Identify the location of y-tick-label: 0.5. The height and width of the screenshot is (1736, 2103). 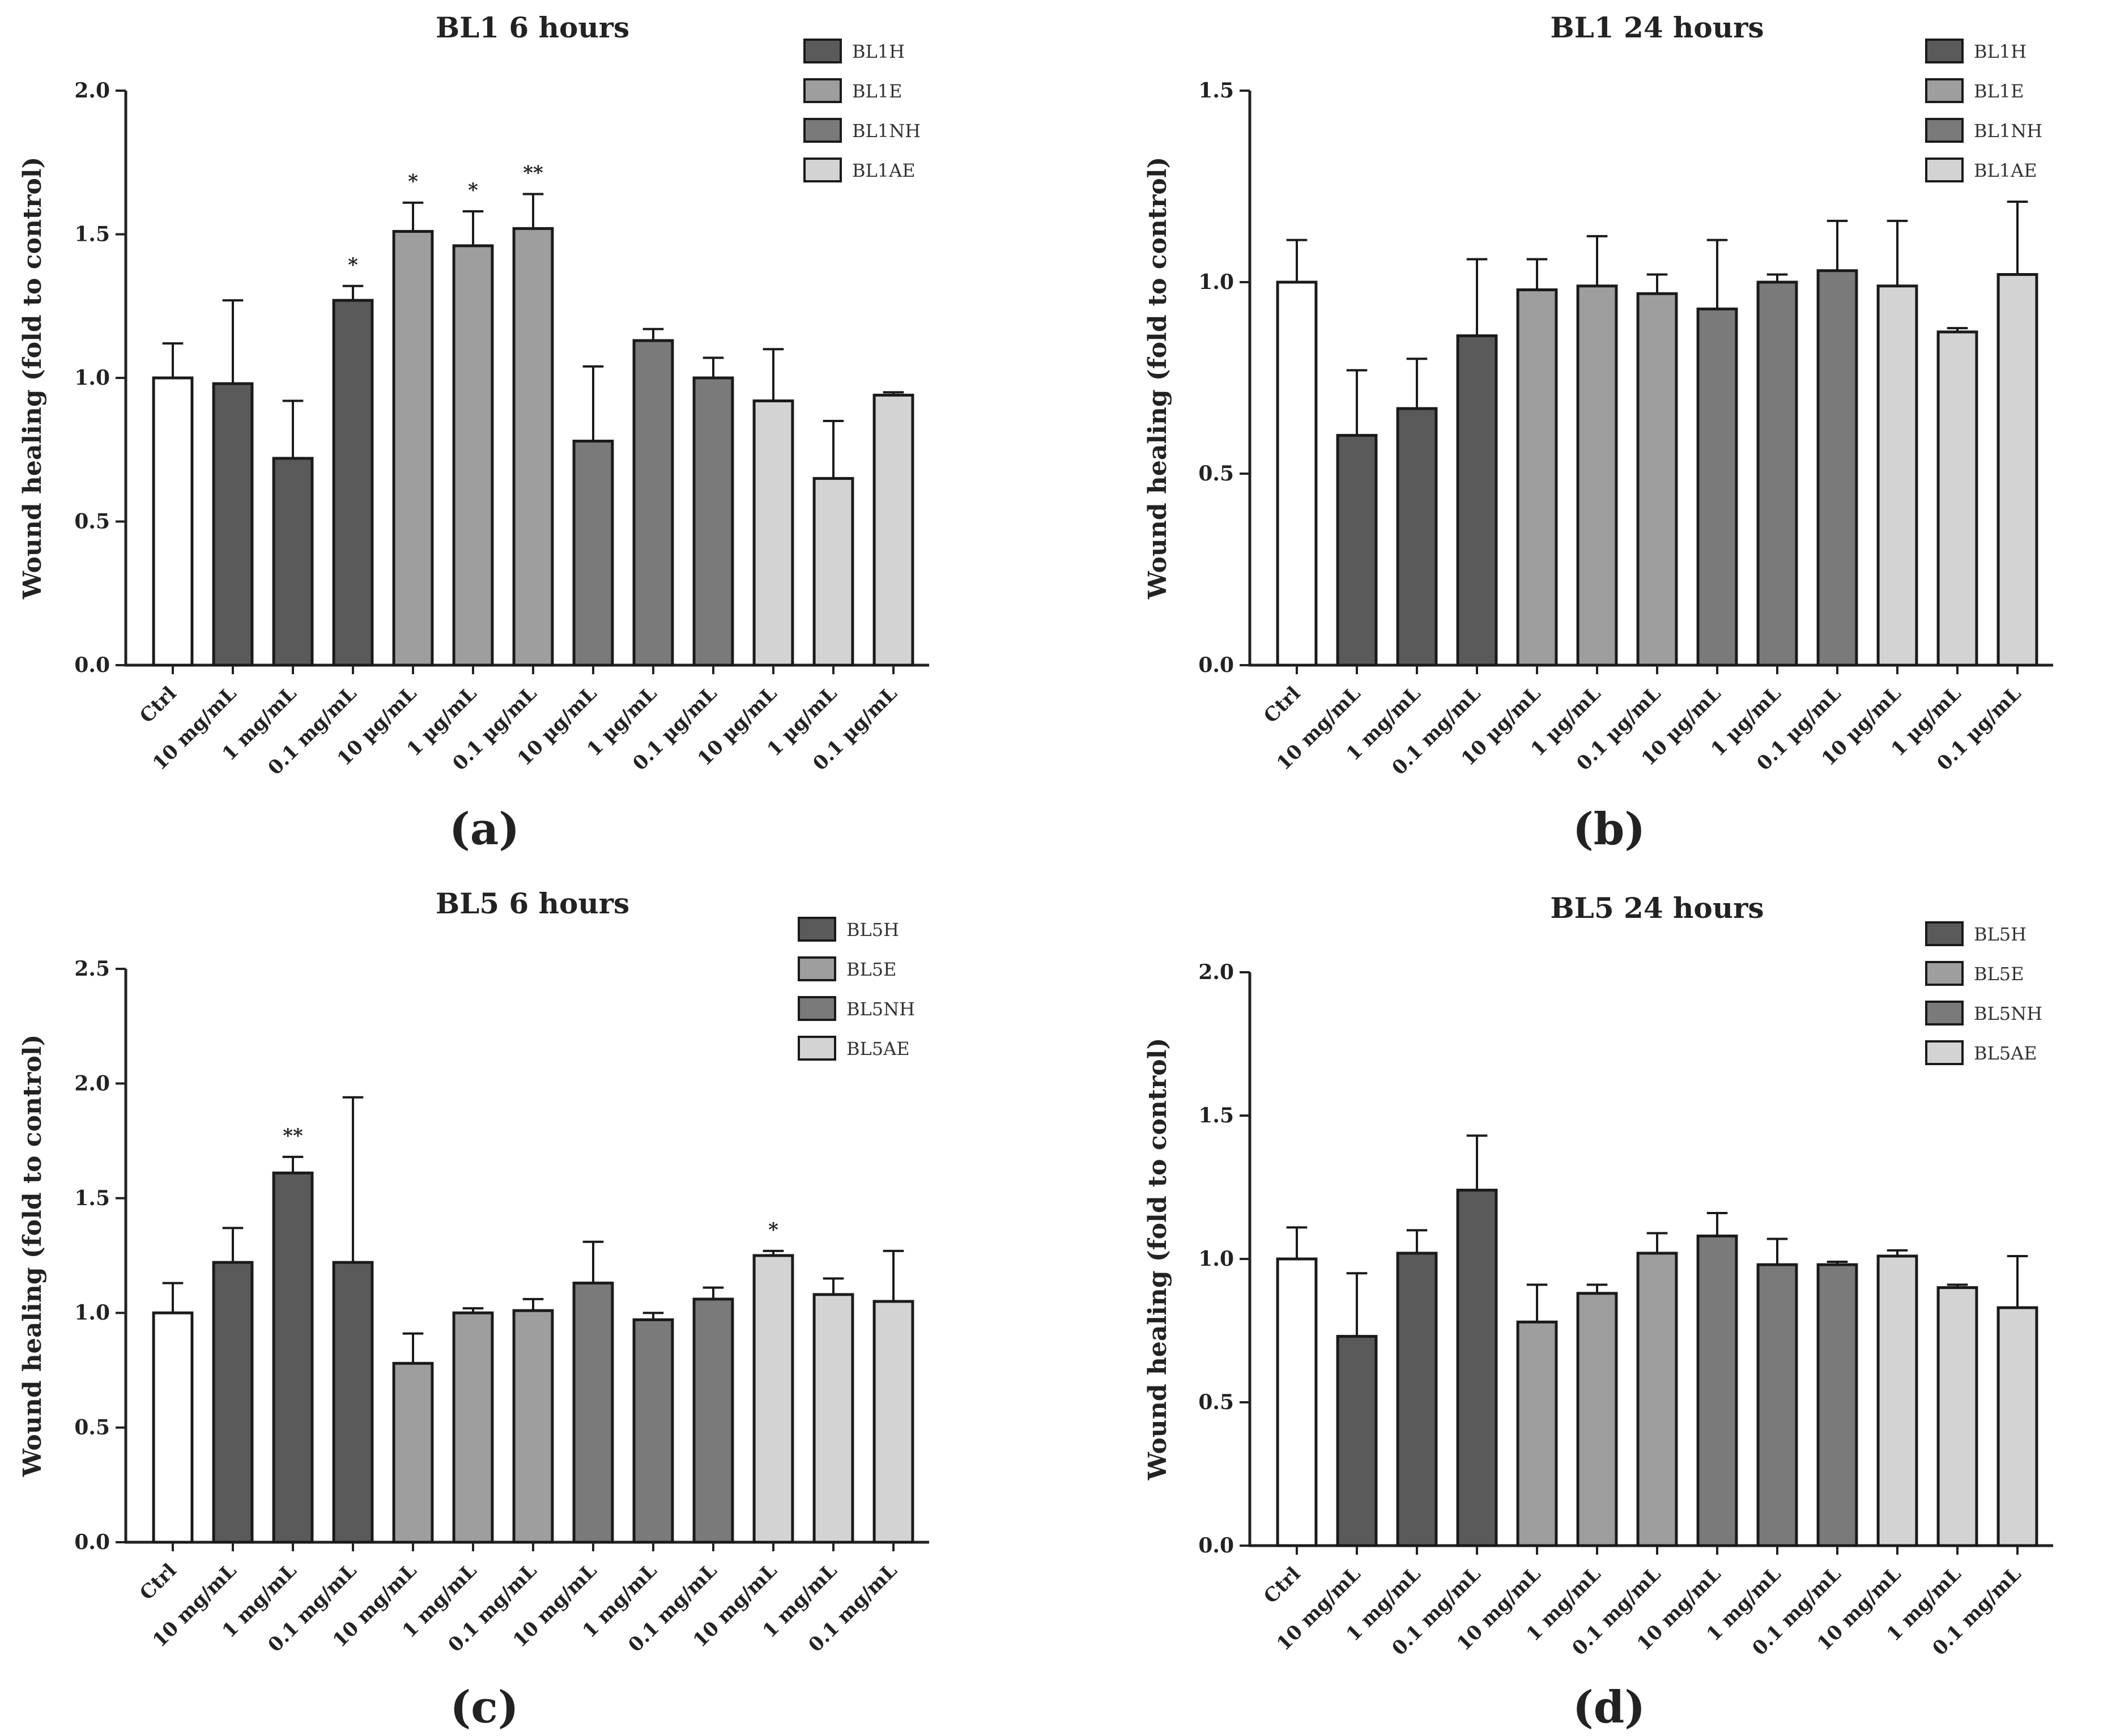
(92, 1428).